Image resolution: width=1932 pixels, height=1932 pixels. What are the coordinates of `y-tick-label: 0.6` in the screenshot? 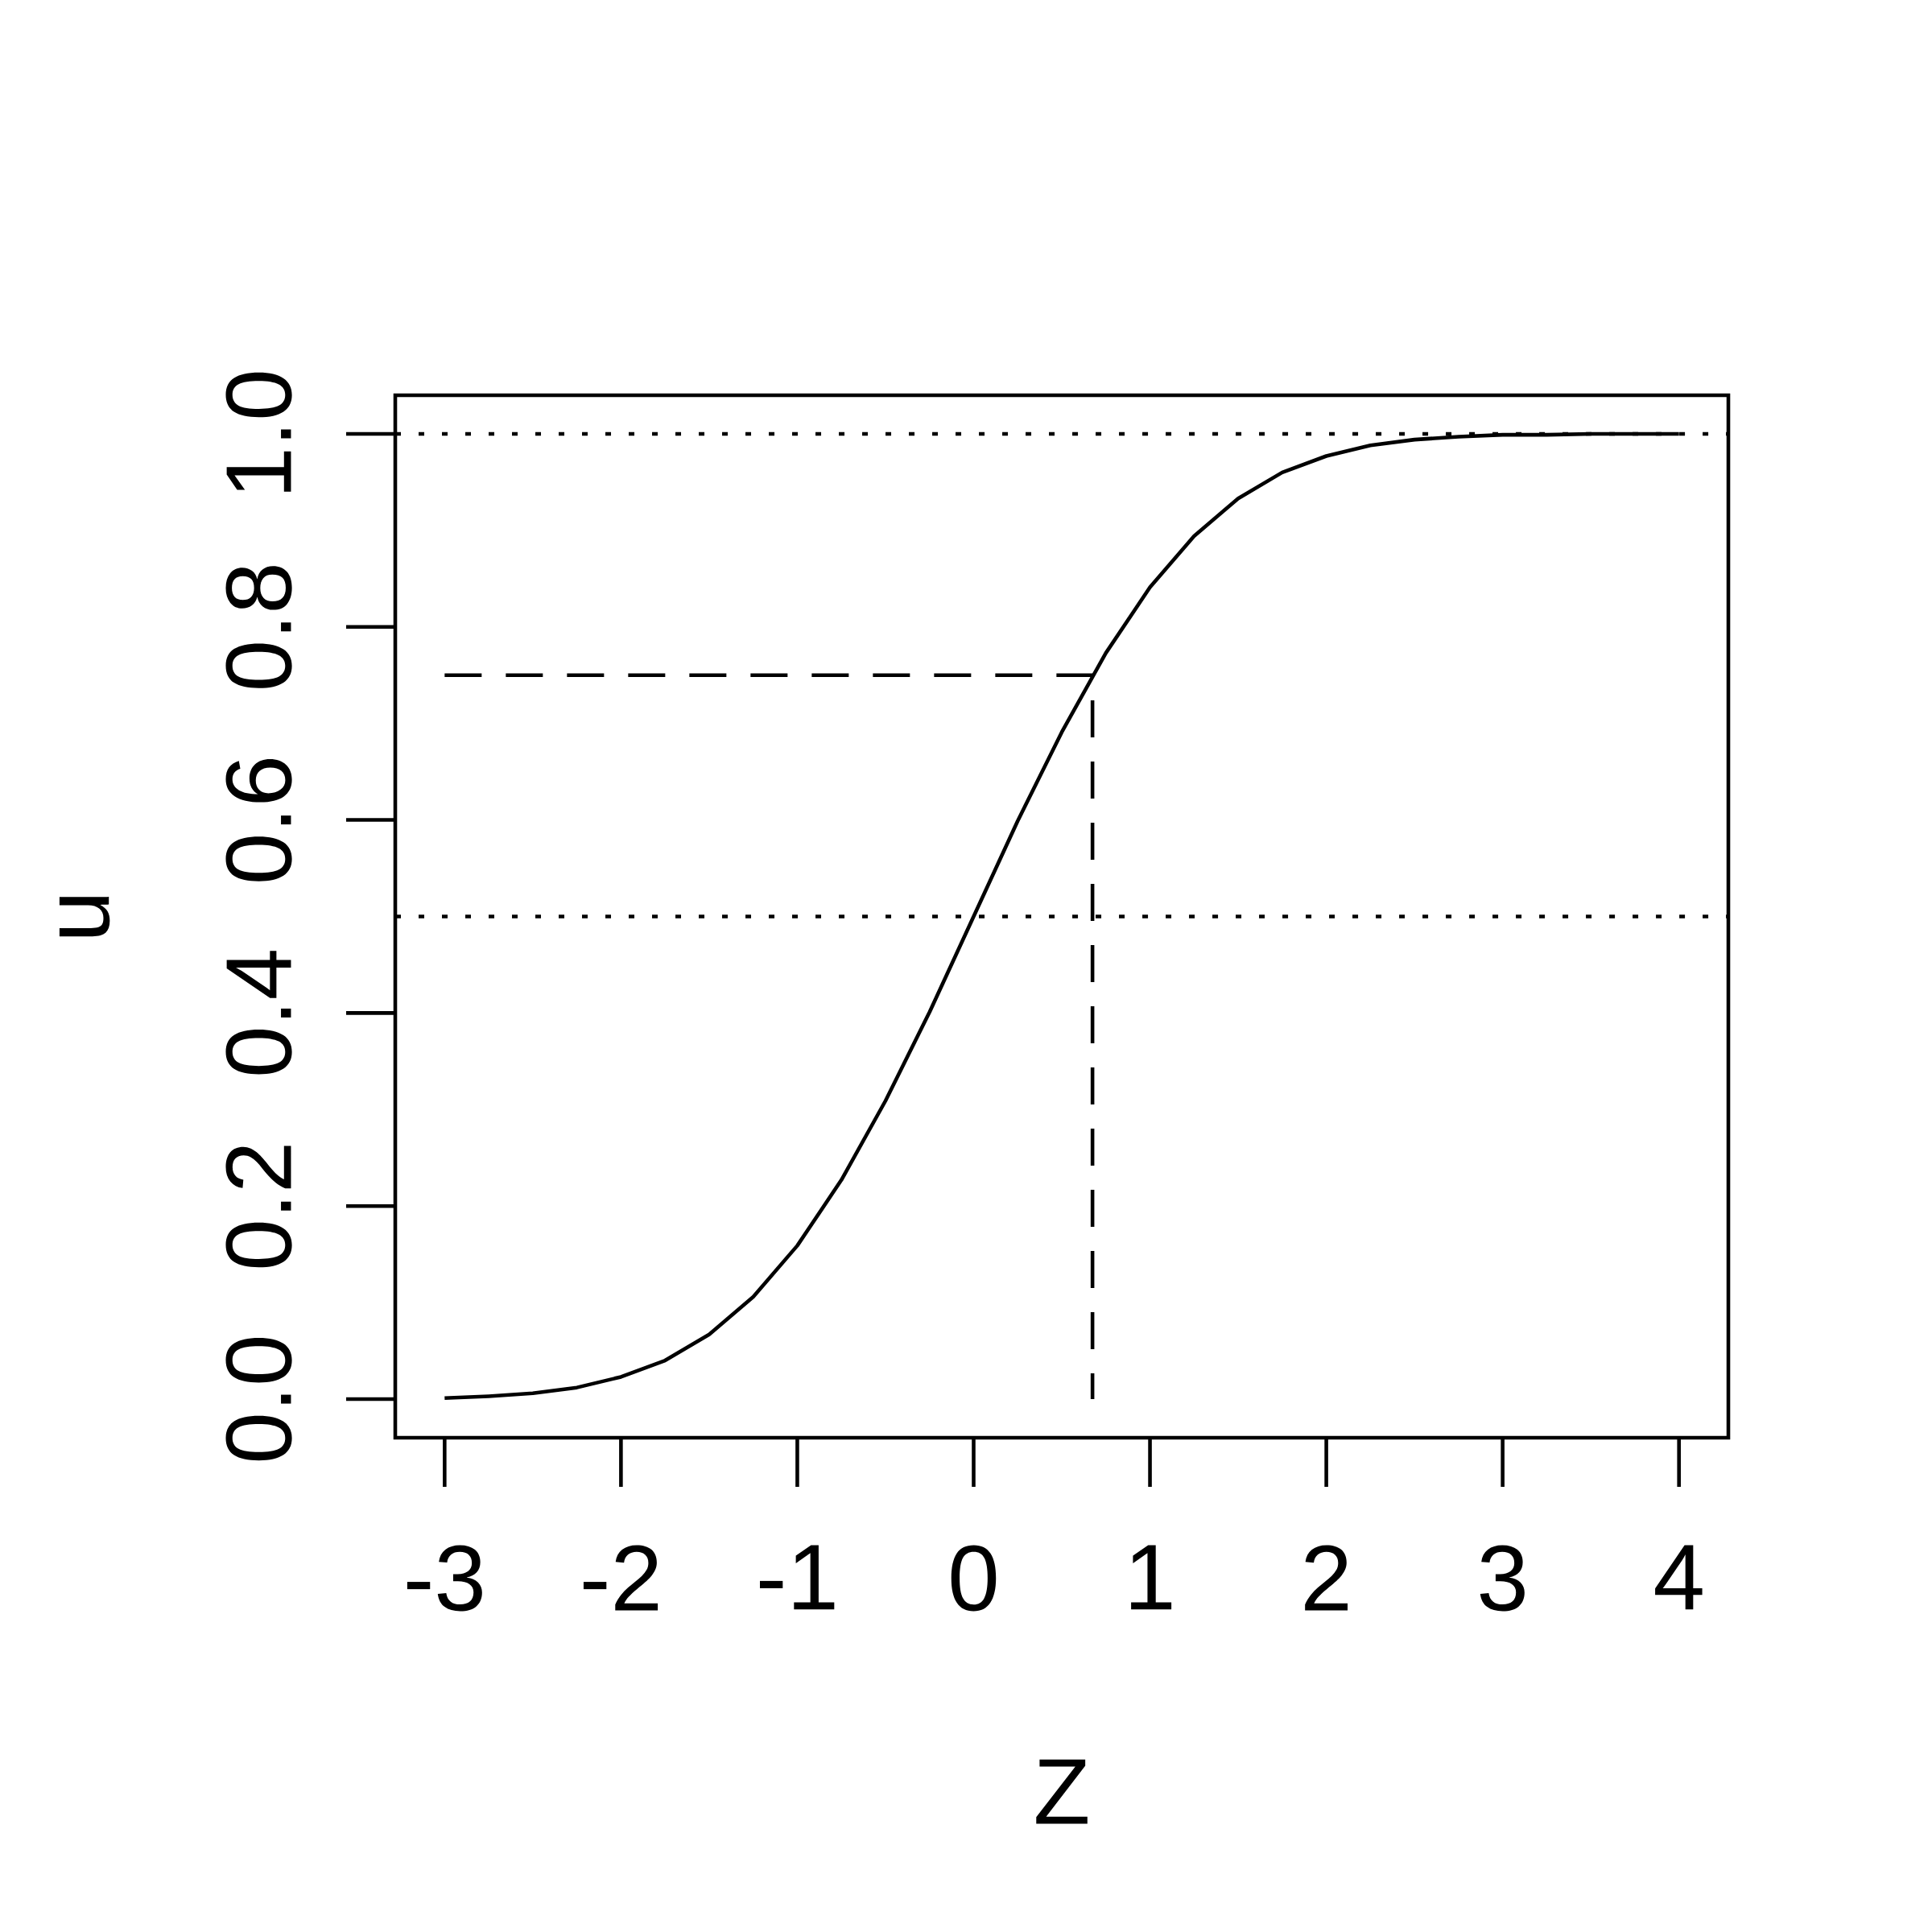 It's located at (258, 820).